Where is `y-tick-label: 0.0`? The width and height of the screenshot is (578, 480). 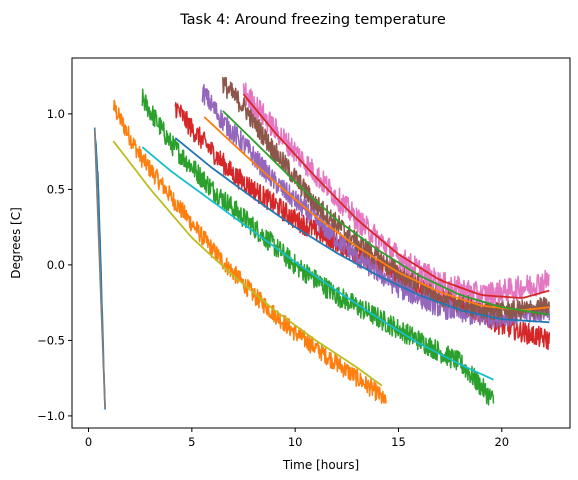
y-tick-label: 0.0 is located at coordinates (56, 265).